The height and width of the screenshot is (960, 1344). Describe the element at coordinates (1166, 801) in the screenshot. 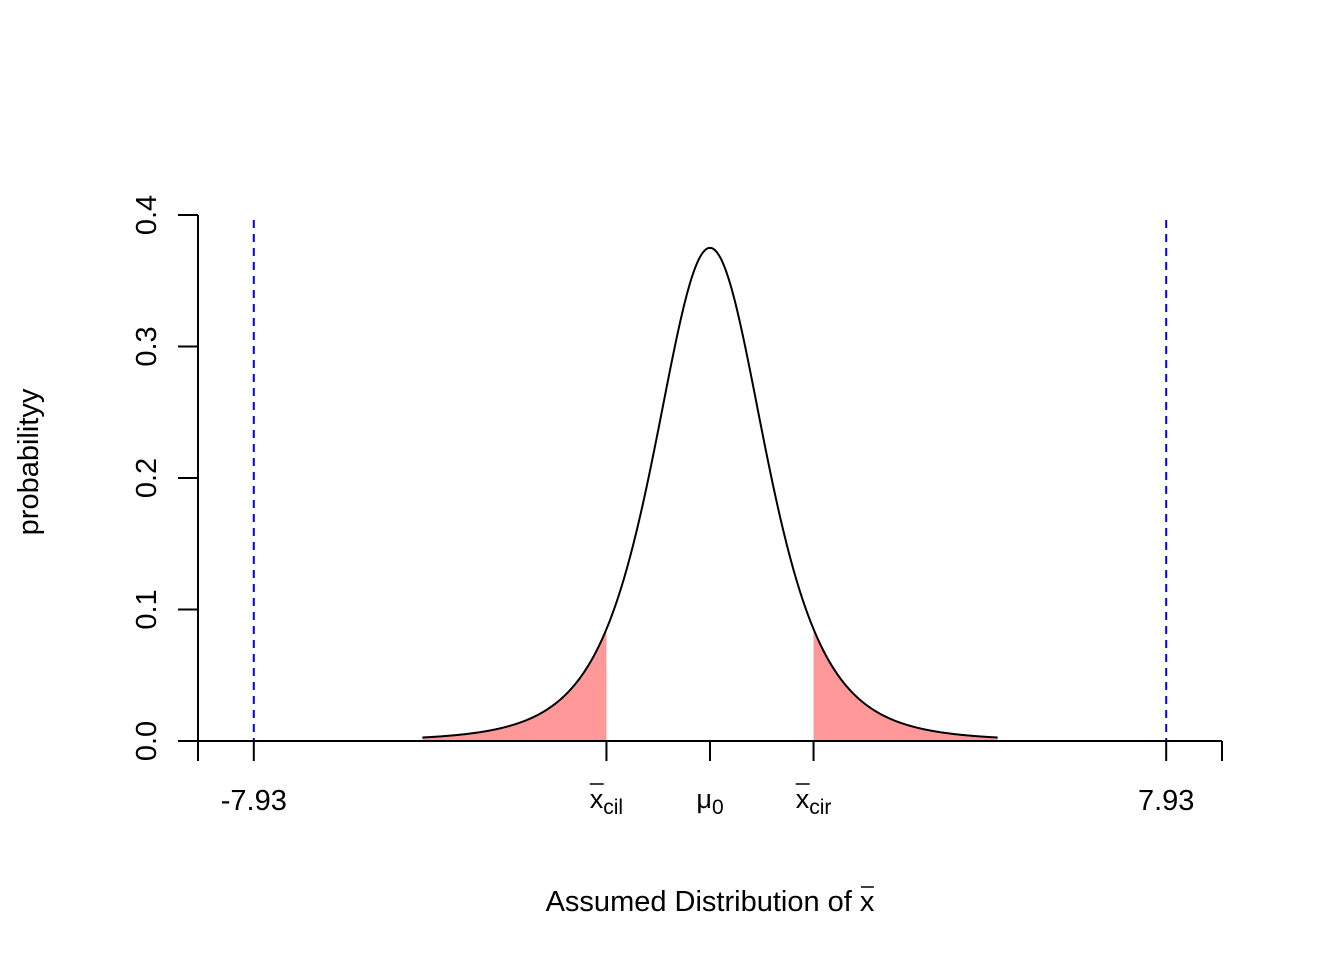

I see `x-tick-label: 7.93` at that location.